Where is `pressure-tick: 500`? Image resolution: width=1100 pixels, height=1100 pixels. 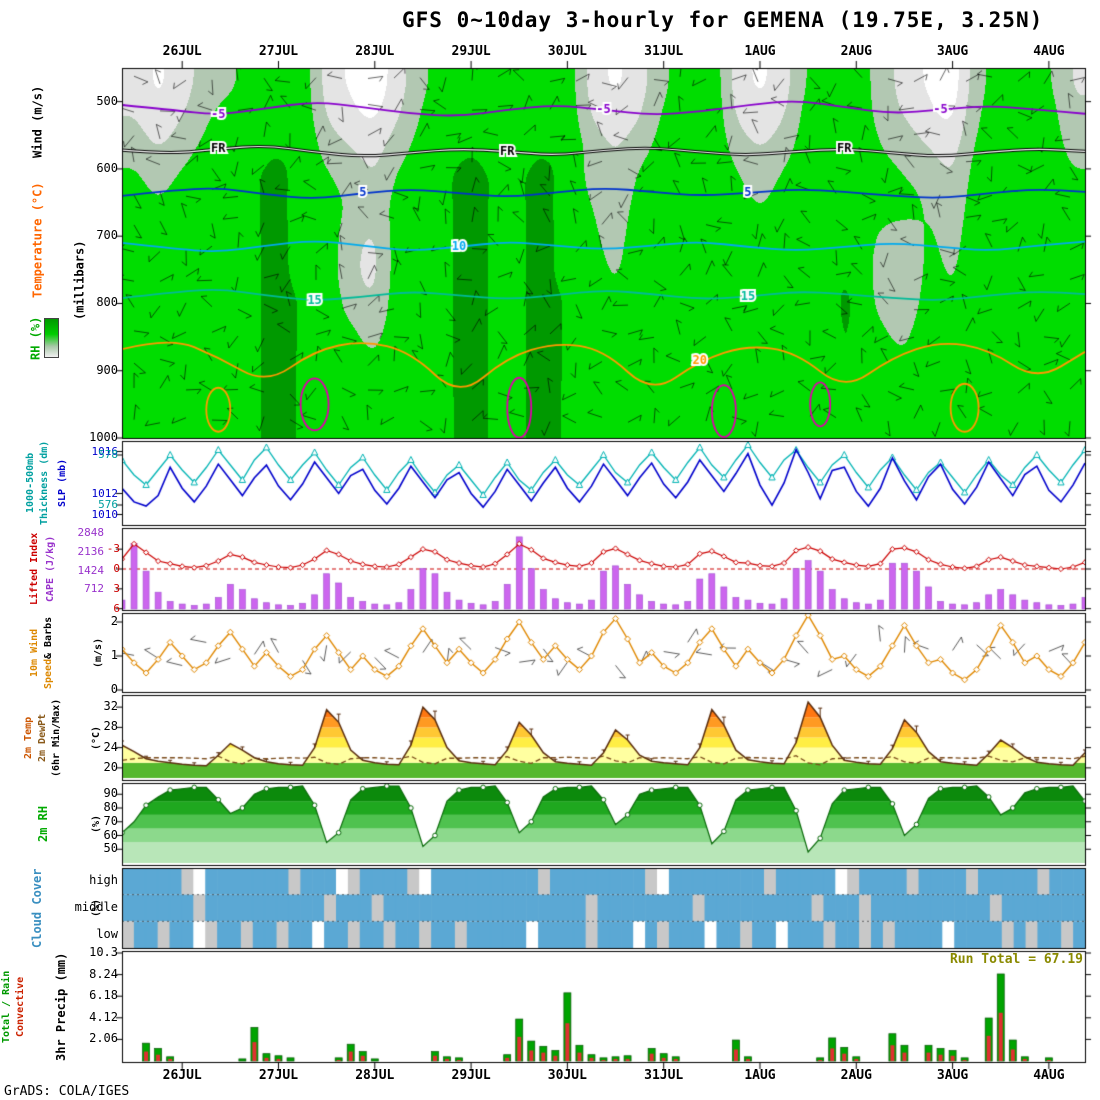 pressure-tick: 500 is located at coordinates (107, 100).